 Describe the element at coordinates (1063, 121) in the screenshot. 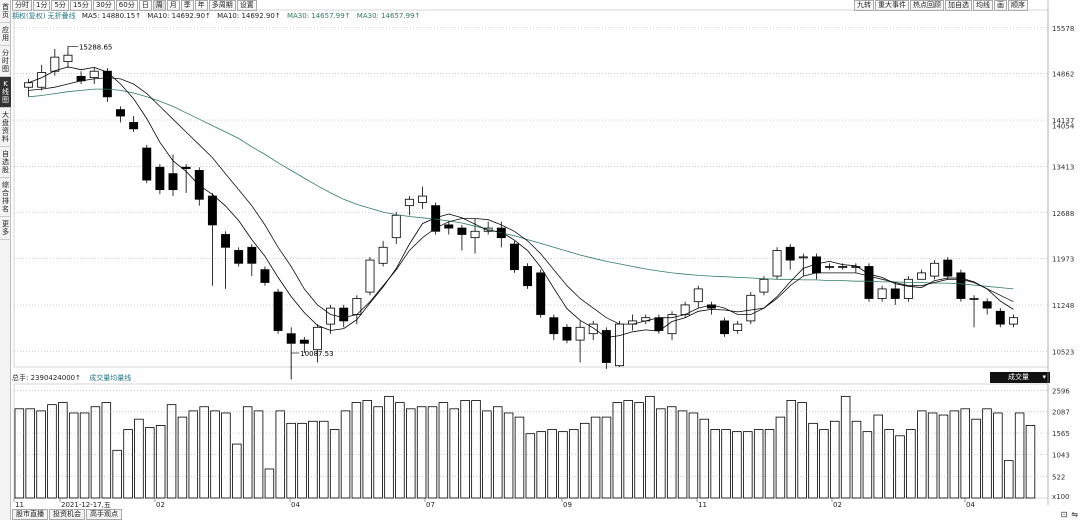

I see `price-tick-label: 14137` at that location.